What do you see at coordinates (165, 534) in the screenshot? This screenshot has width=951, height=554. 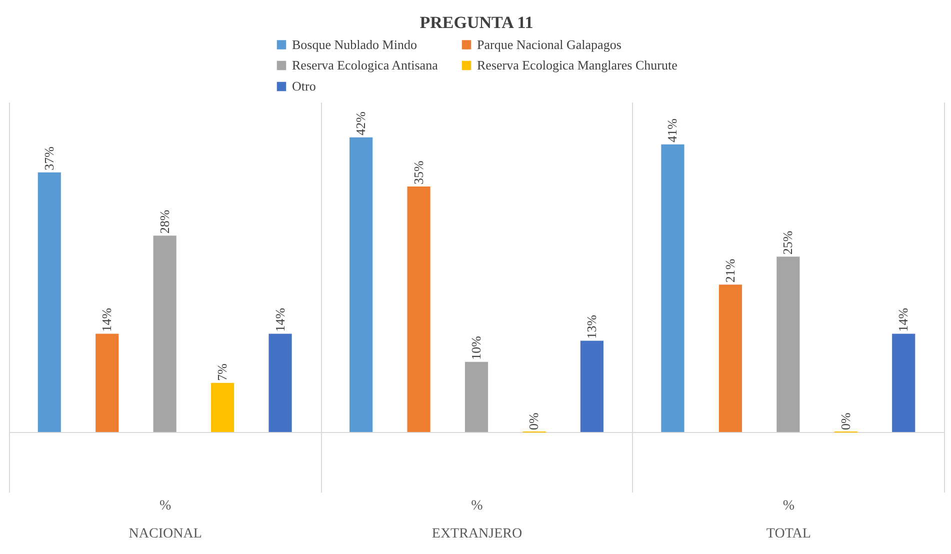 I see `x-tick-label: NACIONAL` at bounding box center [165, 534].